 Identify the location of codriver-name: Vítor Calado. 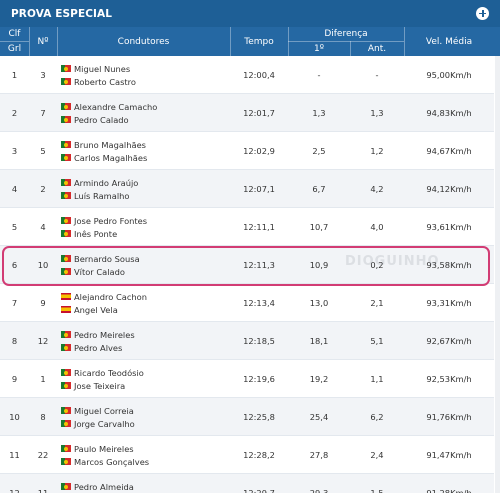
(99, 271).